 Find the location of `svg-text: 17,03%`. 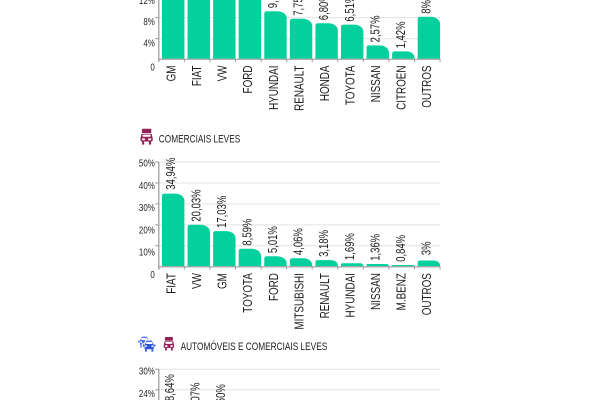

svg-text: 17,03% is located at coordinates (223, 212).